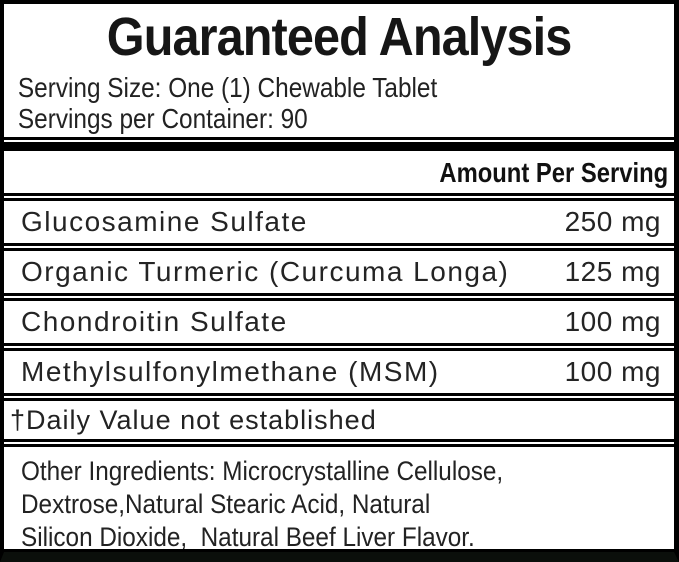 This screenshot has height=562, width=679. What do you see at coordinates (339, 322) in the screenshot?
I see `table-row: Chondroitin Sulfate 100 mg` at bounding box center [339, 322].